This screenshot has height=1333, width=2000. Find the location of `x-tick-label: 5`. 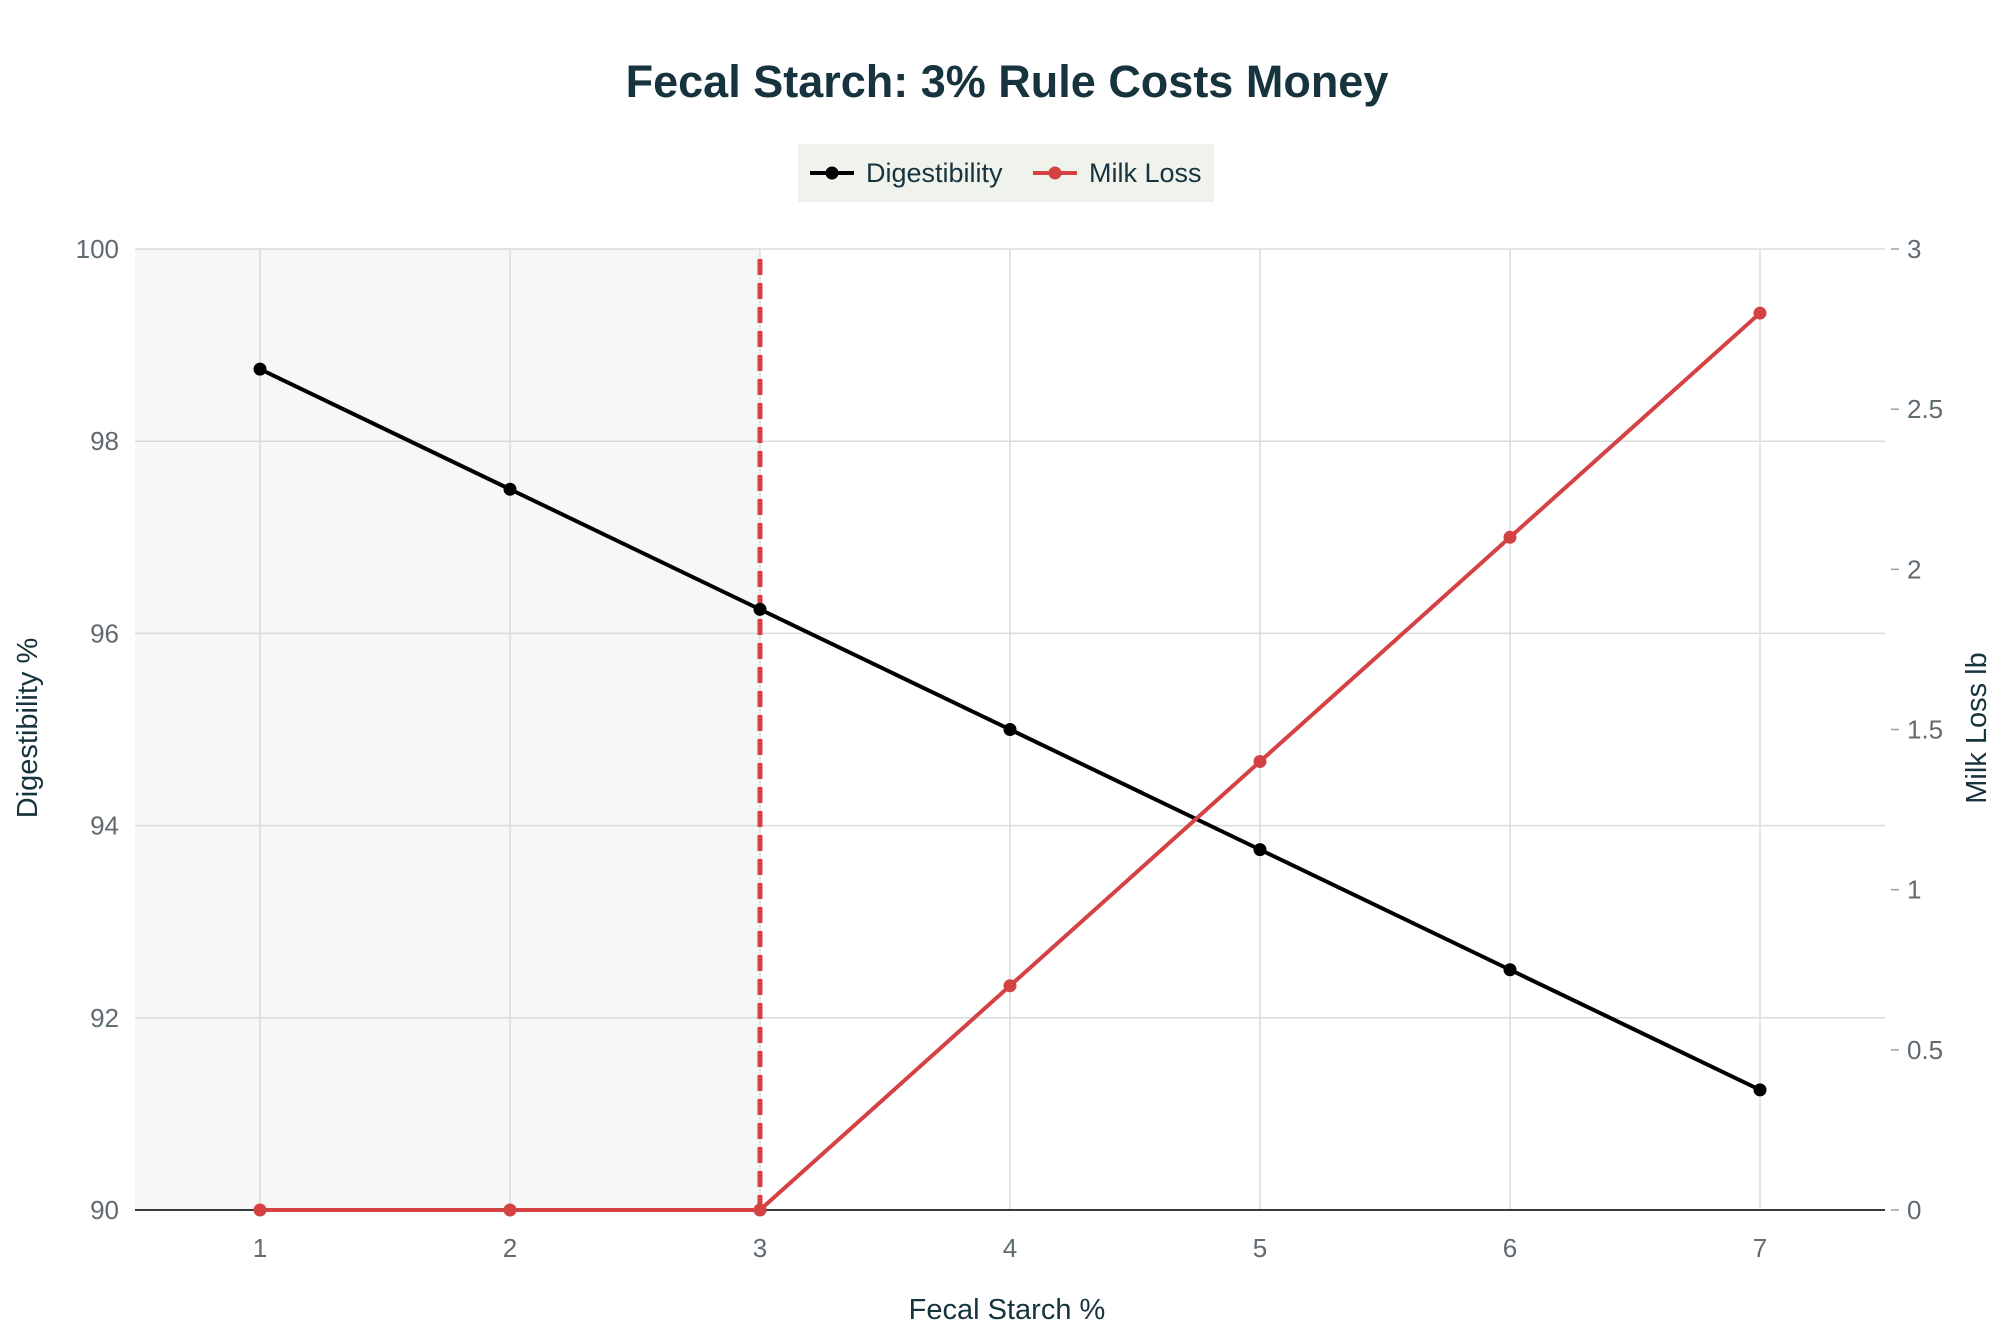

x-tick-label: 5 is located at coordinates (1260, 1248).